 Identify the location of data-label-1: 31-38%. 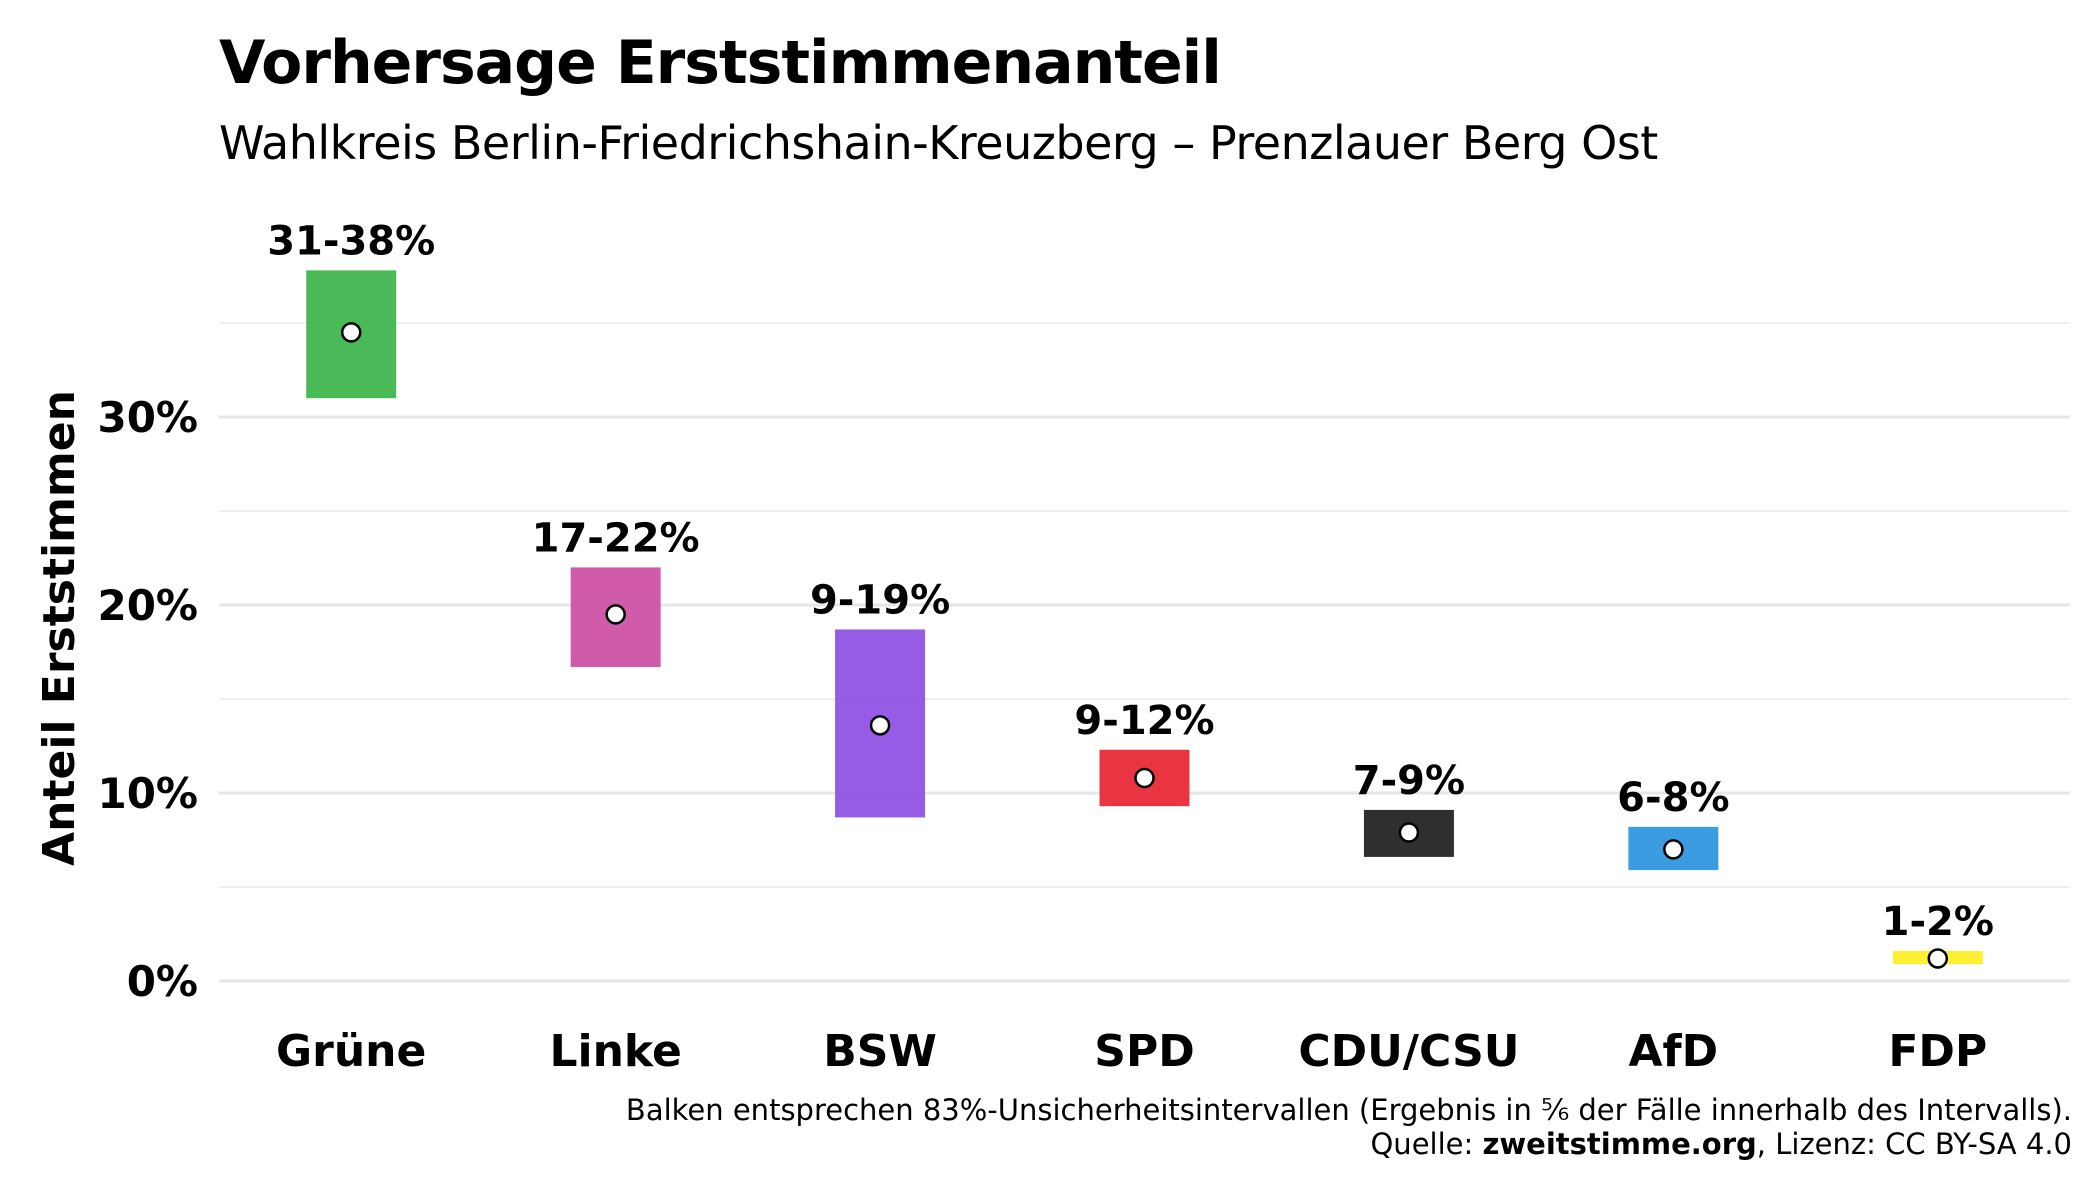
(351, 241).